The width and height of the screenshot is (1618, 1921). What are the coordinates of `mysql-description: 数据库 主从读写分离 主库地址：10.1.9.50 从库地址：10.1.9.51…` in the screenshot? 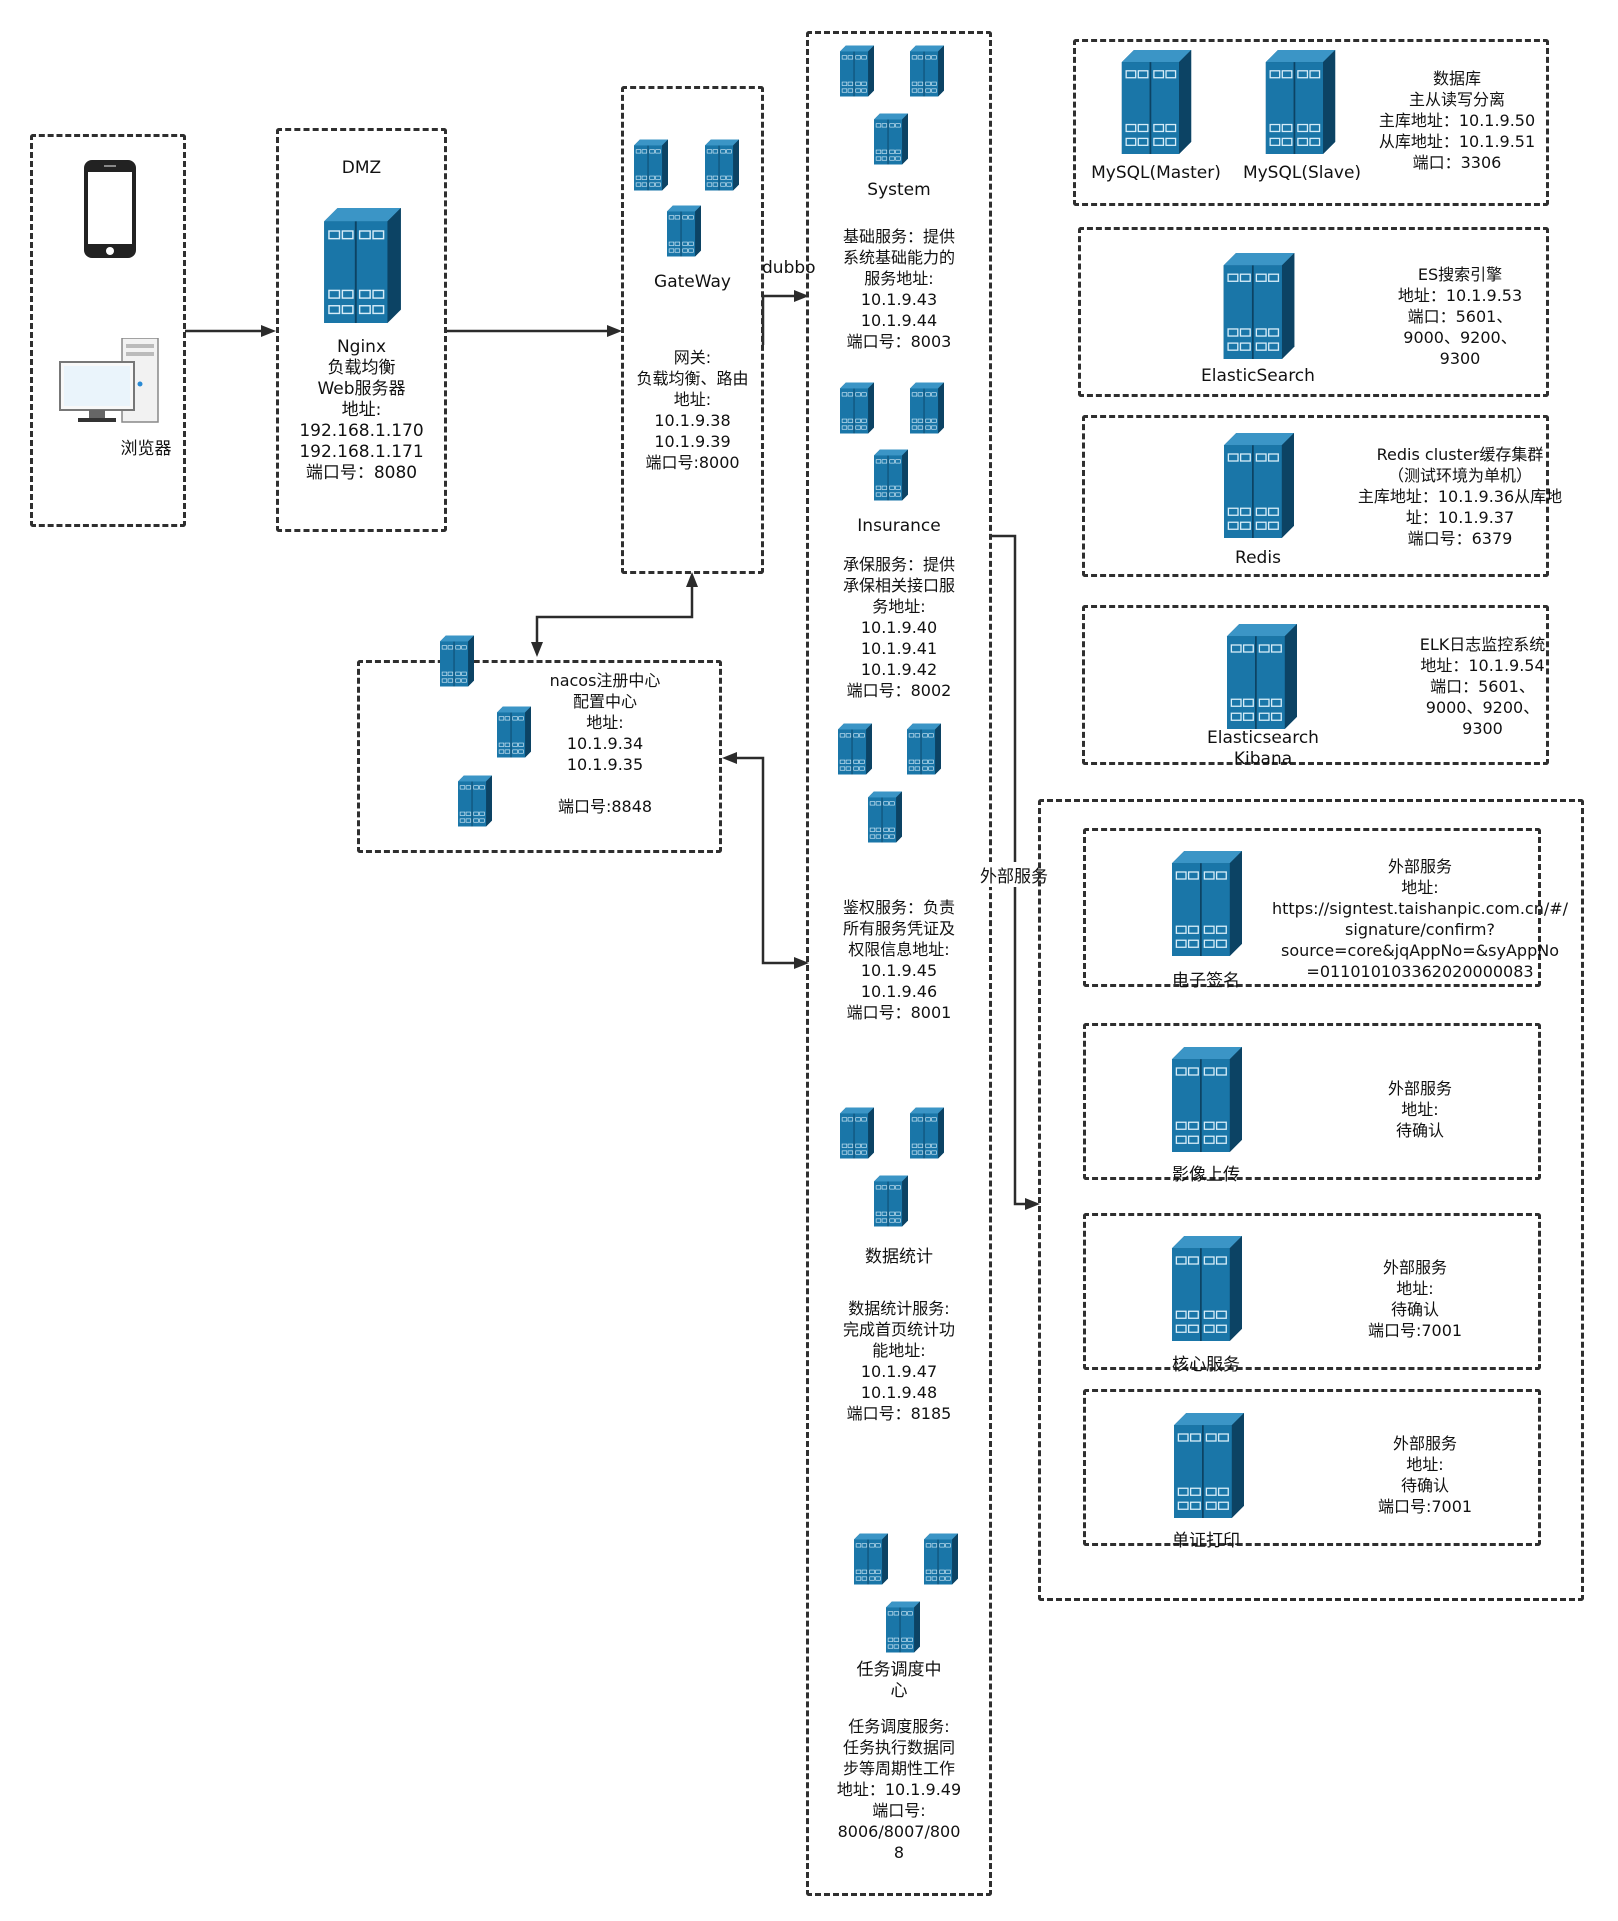 It's located at (1457, 120).